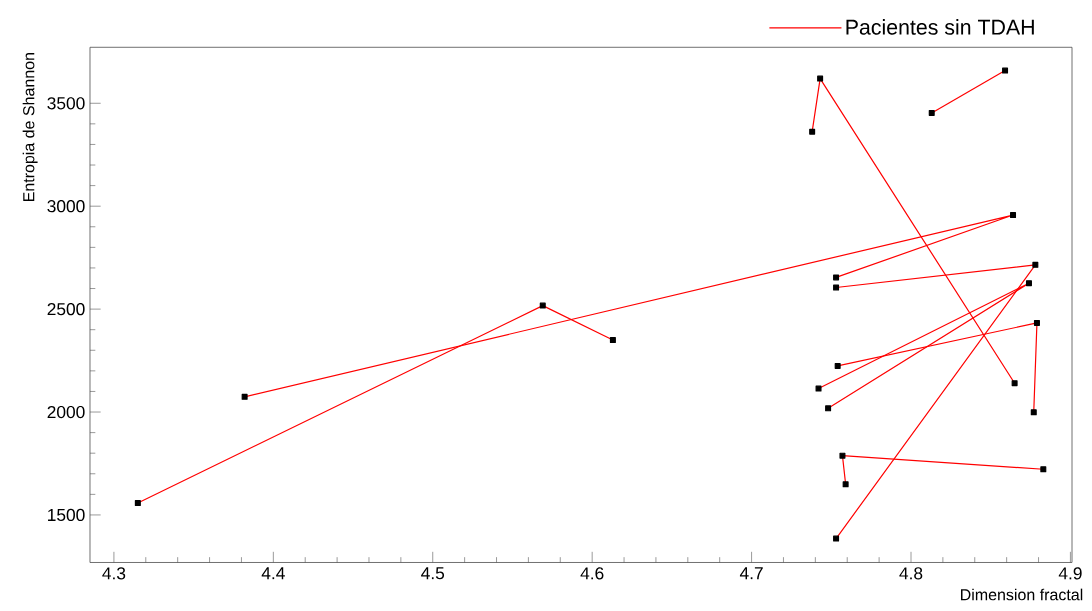 The width and height of the screenshot is (1092, 611). Describe the element at coordinates (1022, 594) in the screenshot. I see `x-axis-title: Dimension fractal` at that location.